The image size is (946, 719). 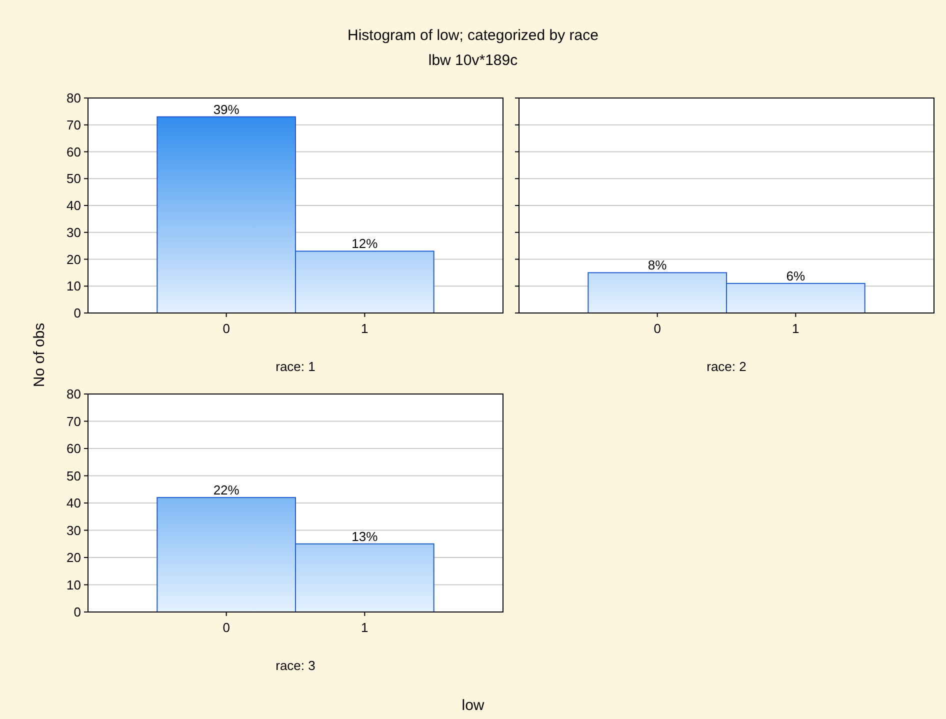 What do you see at coordinates (296, 366) in the screenshot?
I see `x-axis-title: race: 1` at bounding box center [296, 366].